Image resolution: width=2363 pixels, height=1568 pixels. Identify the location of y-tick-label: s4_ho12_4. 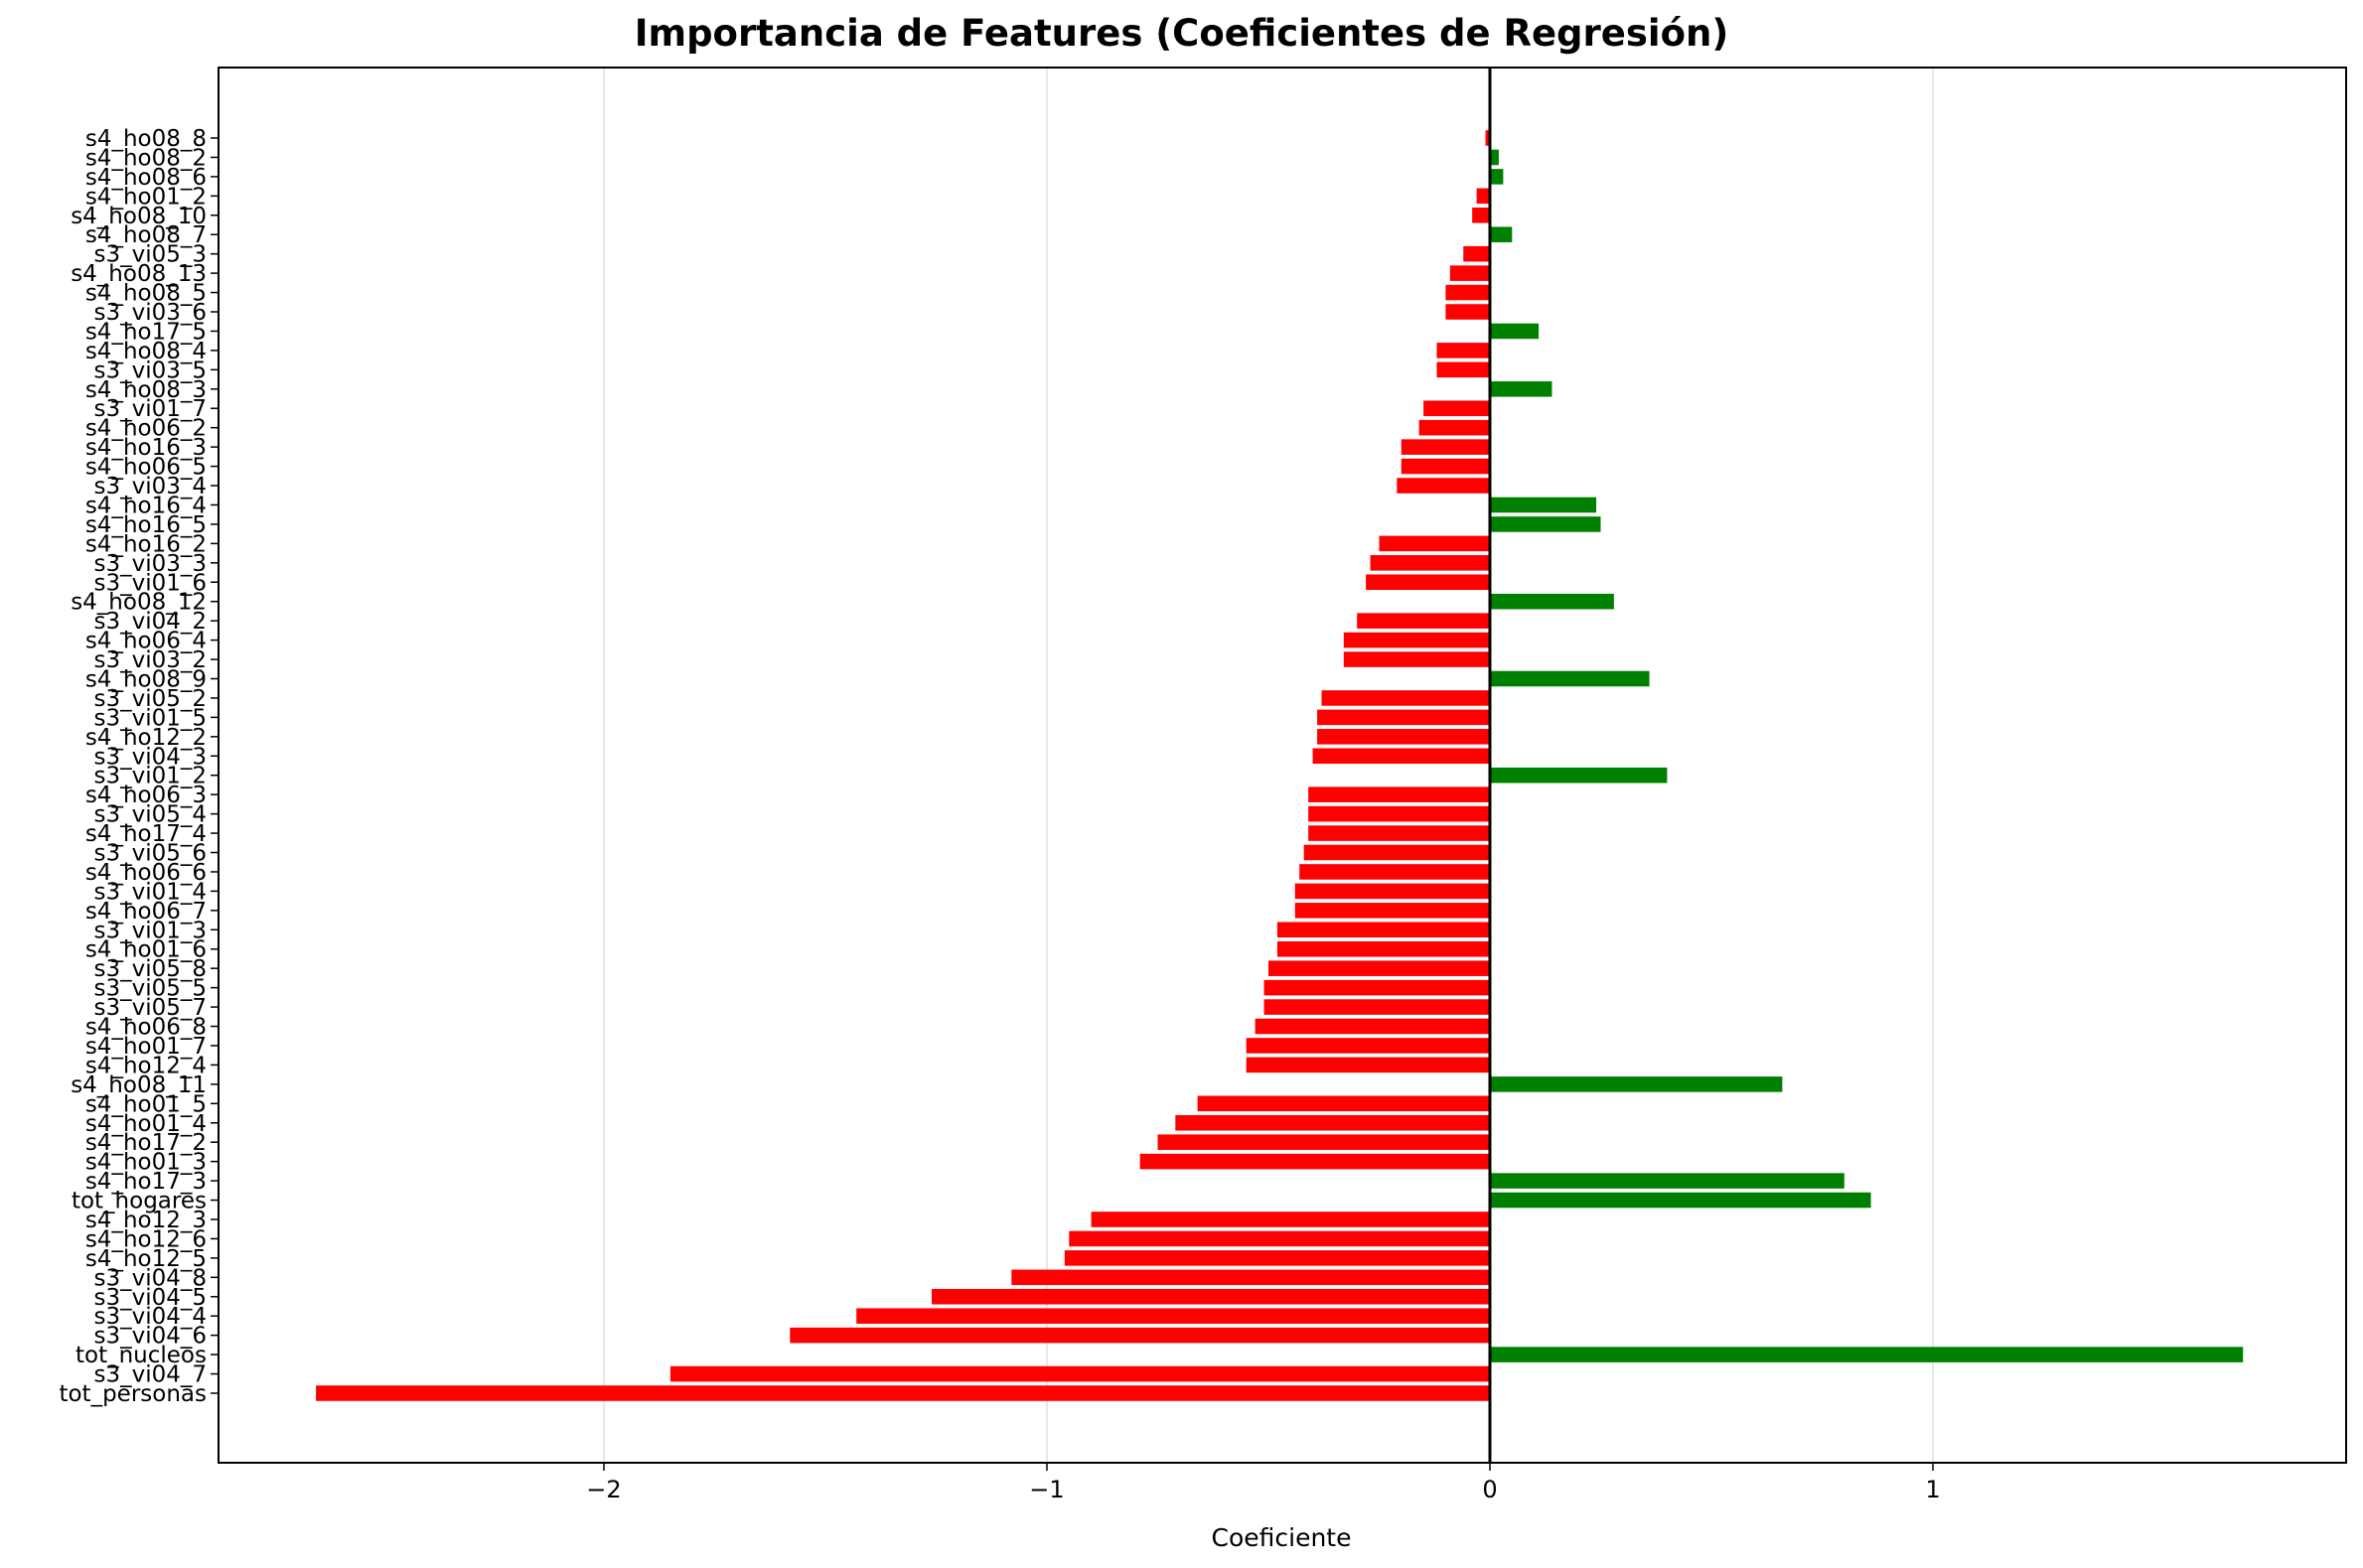
(146, 1065).